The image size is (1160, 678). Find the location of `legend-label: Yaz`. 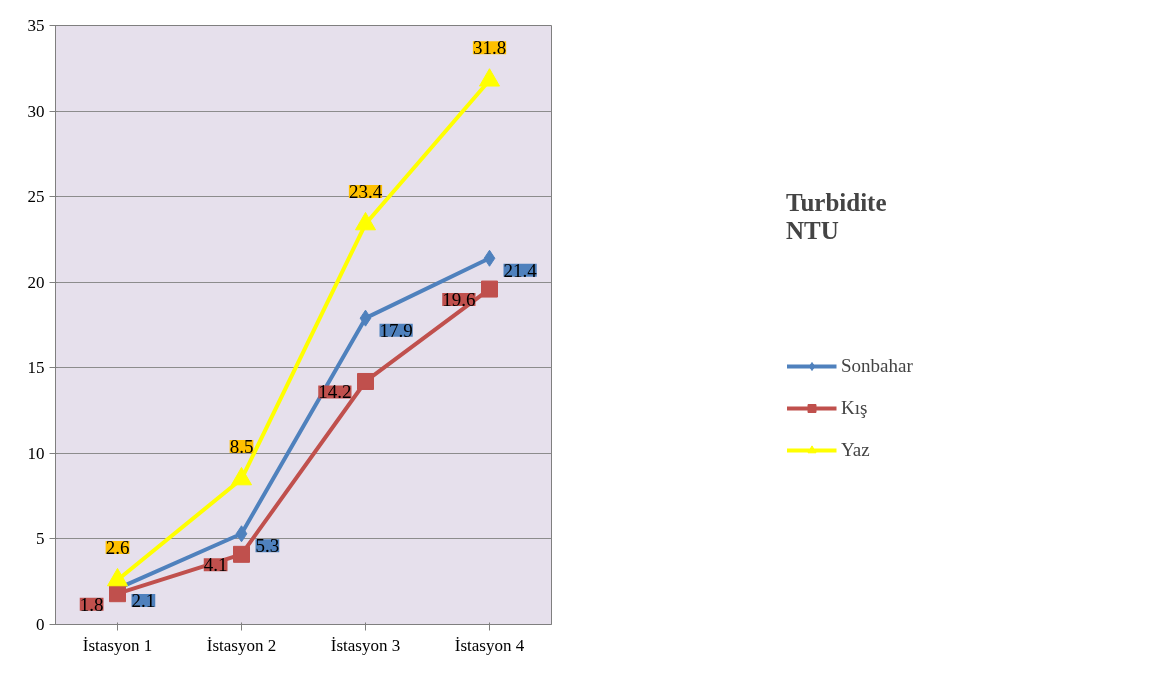

legend-label: Yaz is located at coordinates (856, 449).